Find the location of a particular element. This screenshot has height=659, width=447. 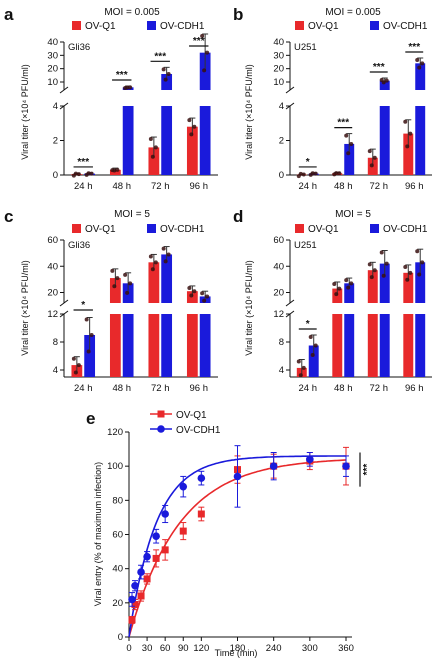

panel-d-y-tick-label: 12 is located at coordinates (278, 314).